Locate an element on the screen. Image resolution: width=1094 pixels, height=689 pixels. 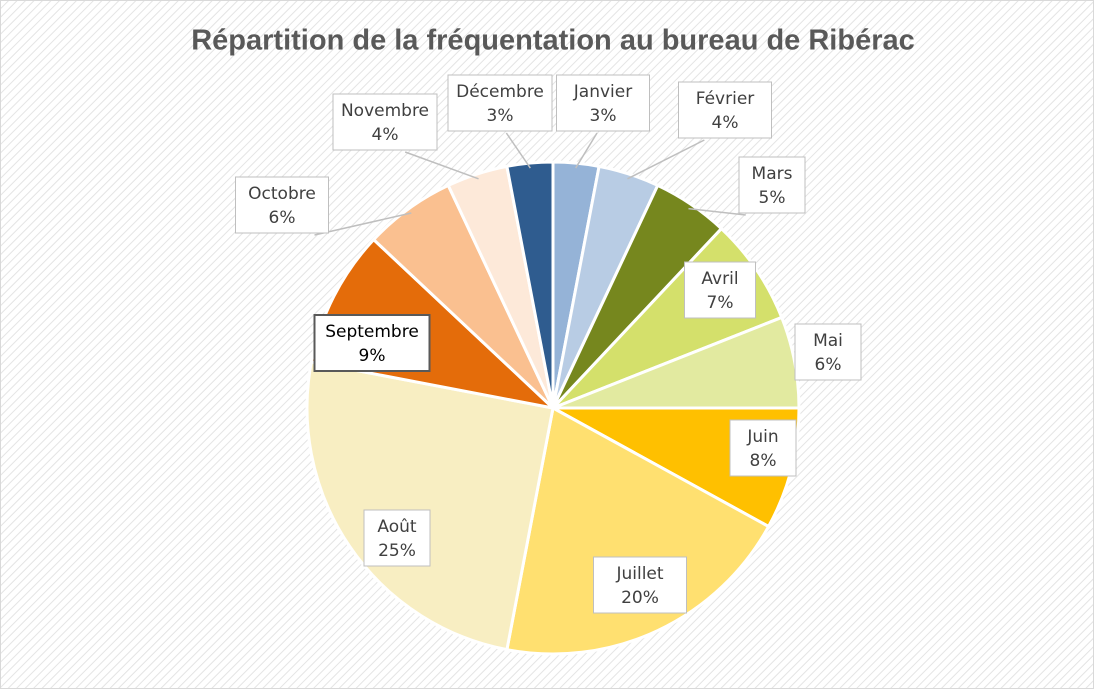
label-value: 25% is located at coordinates (397, 551).